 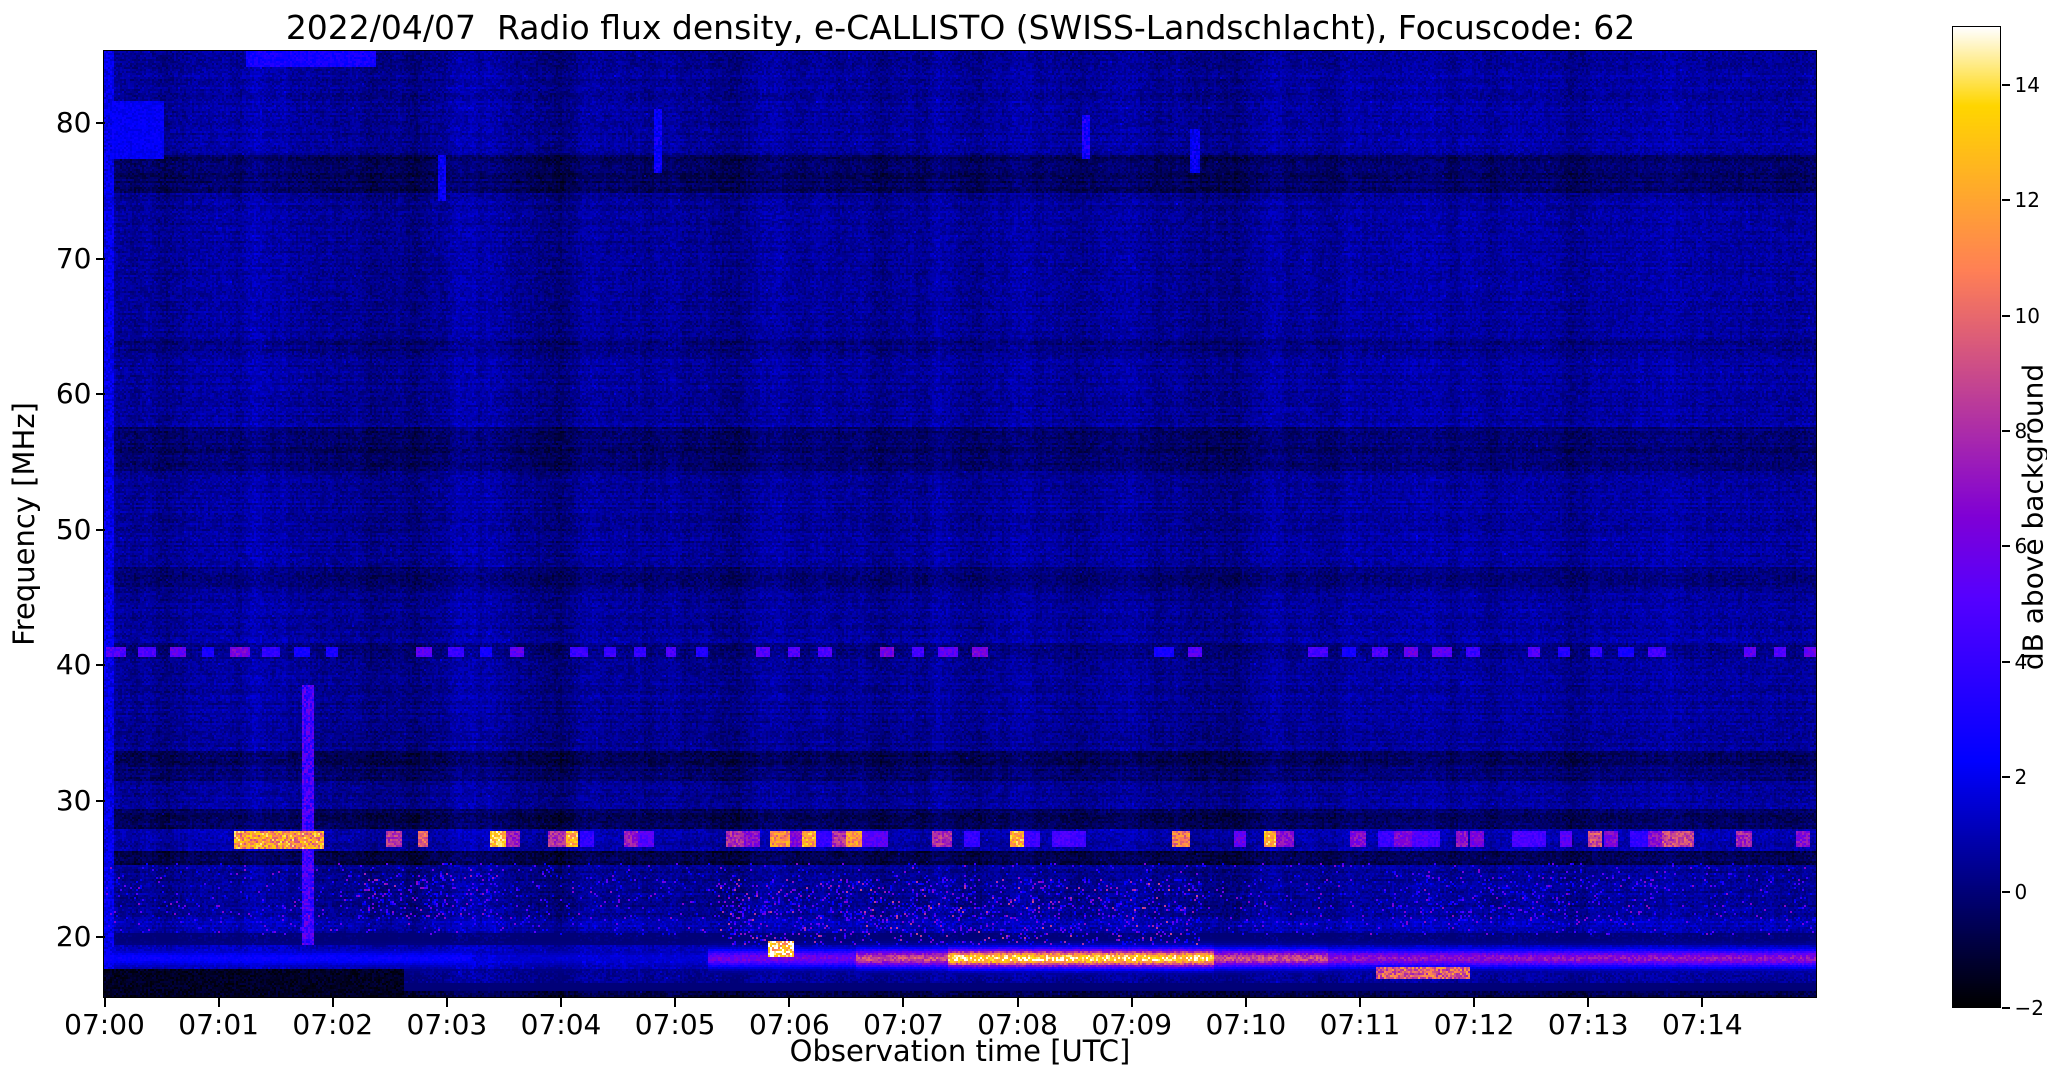 I want to click on x-tick-label: 07:03, so click(x=447, y=1024).